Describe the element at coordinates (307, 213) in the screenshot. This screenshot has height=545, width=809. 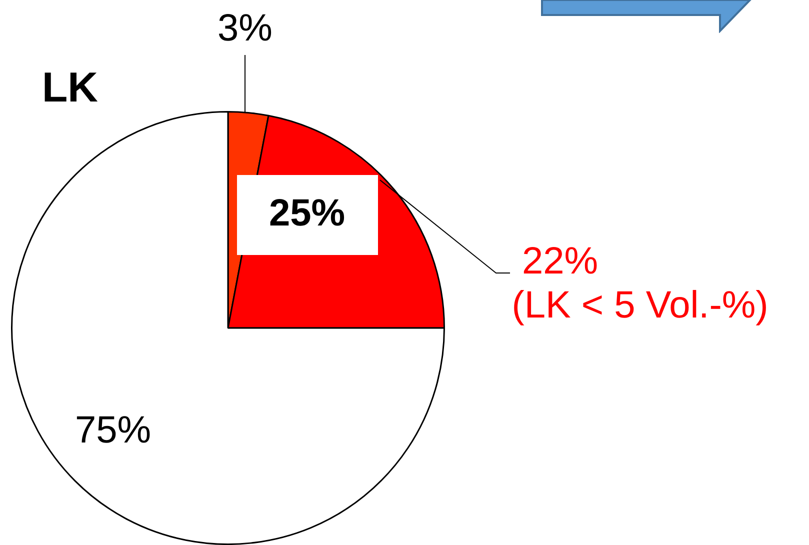
I see `text: 25%` at that location.